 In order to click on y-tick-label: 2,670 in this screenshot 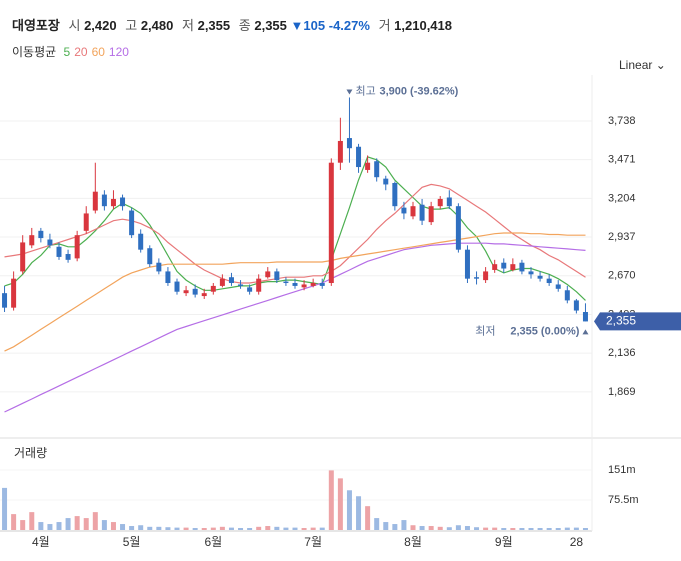, I will do `click(622, 276)`.